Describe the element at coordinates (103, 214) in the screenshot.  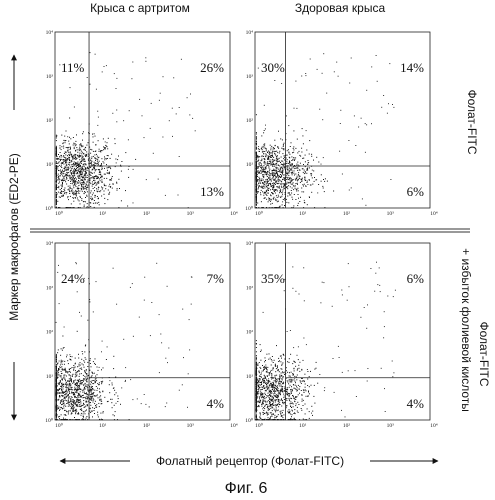
I see `x-tick-label: 10¹` at that location.